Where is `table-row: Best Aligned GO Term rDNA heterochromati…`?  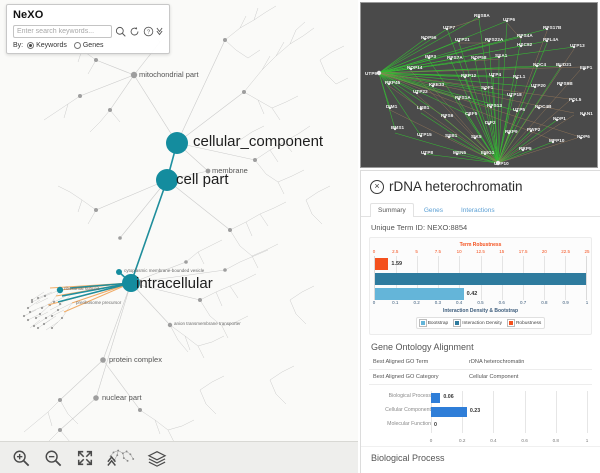 table-row: Best Aligned GO Term rDNA heterochromati… is located at coordinates (480, 362).